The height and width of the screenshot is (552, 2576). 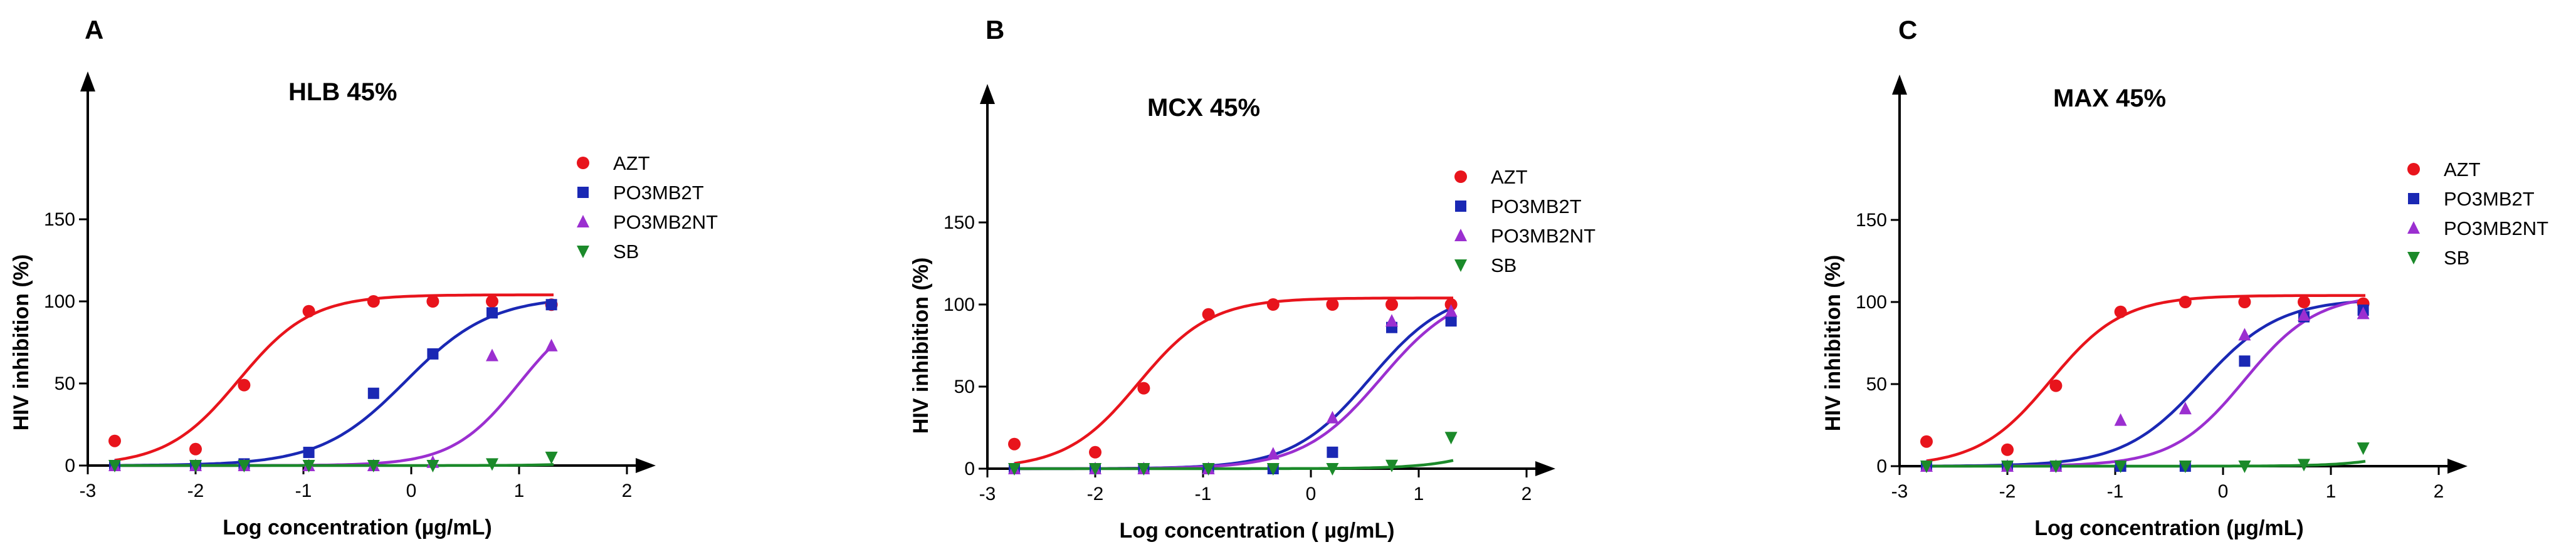 I want to click on x-tick-label: 0, so click(x=2223, y=492).